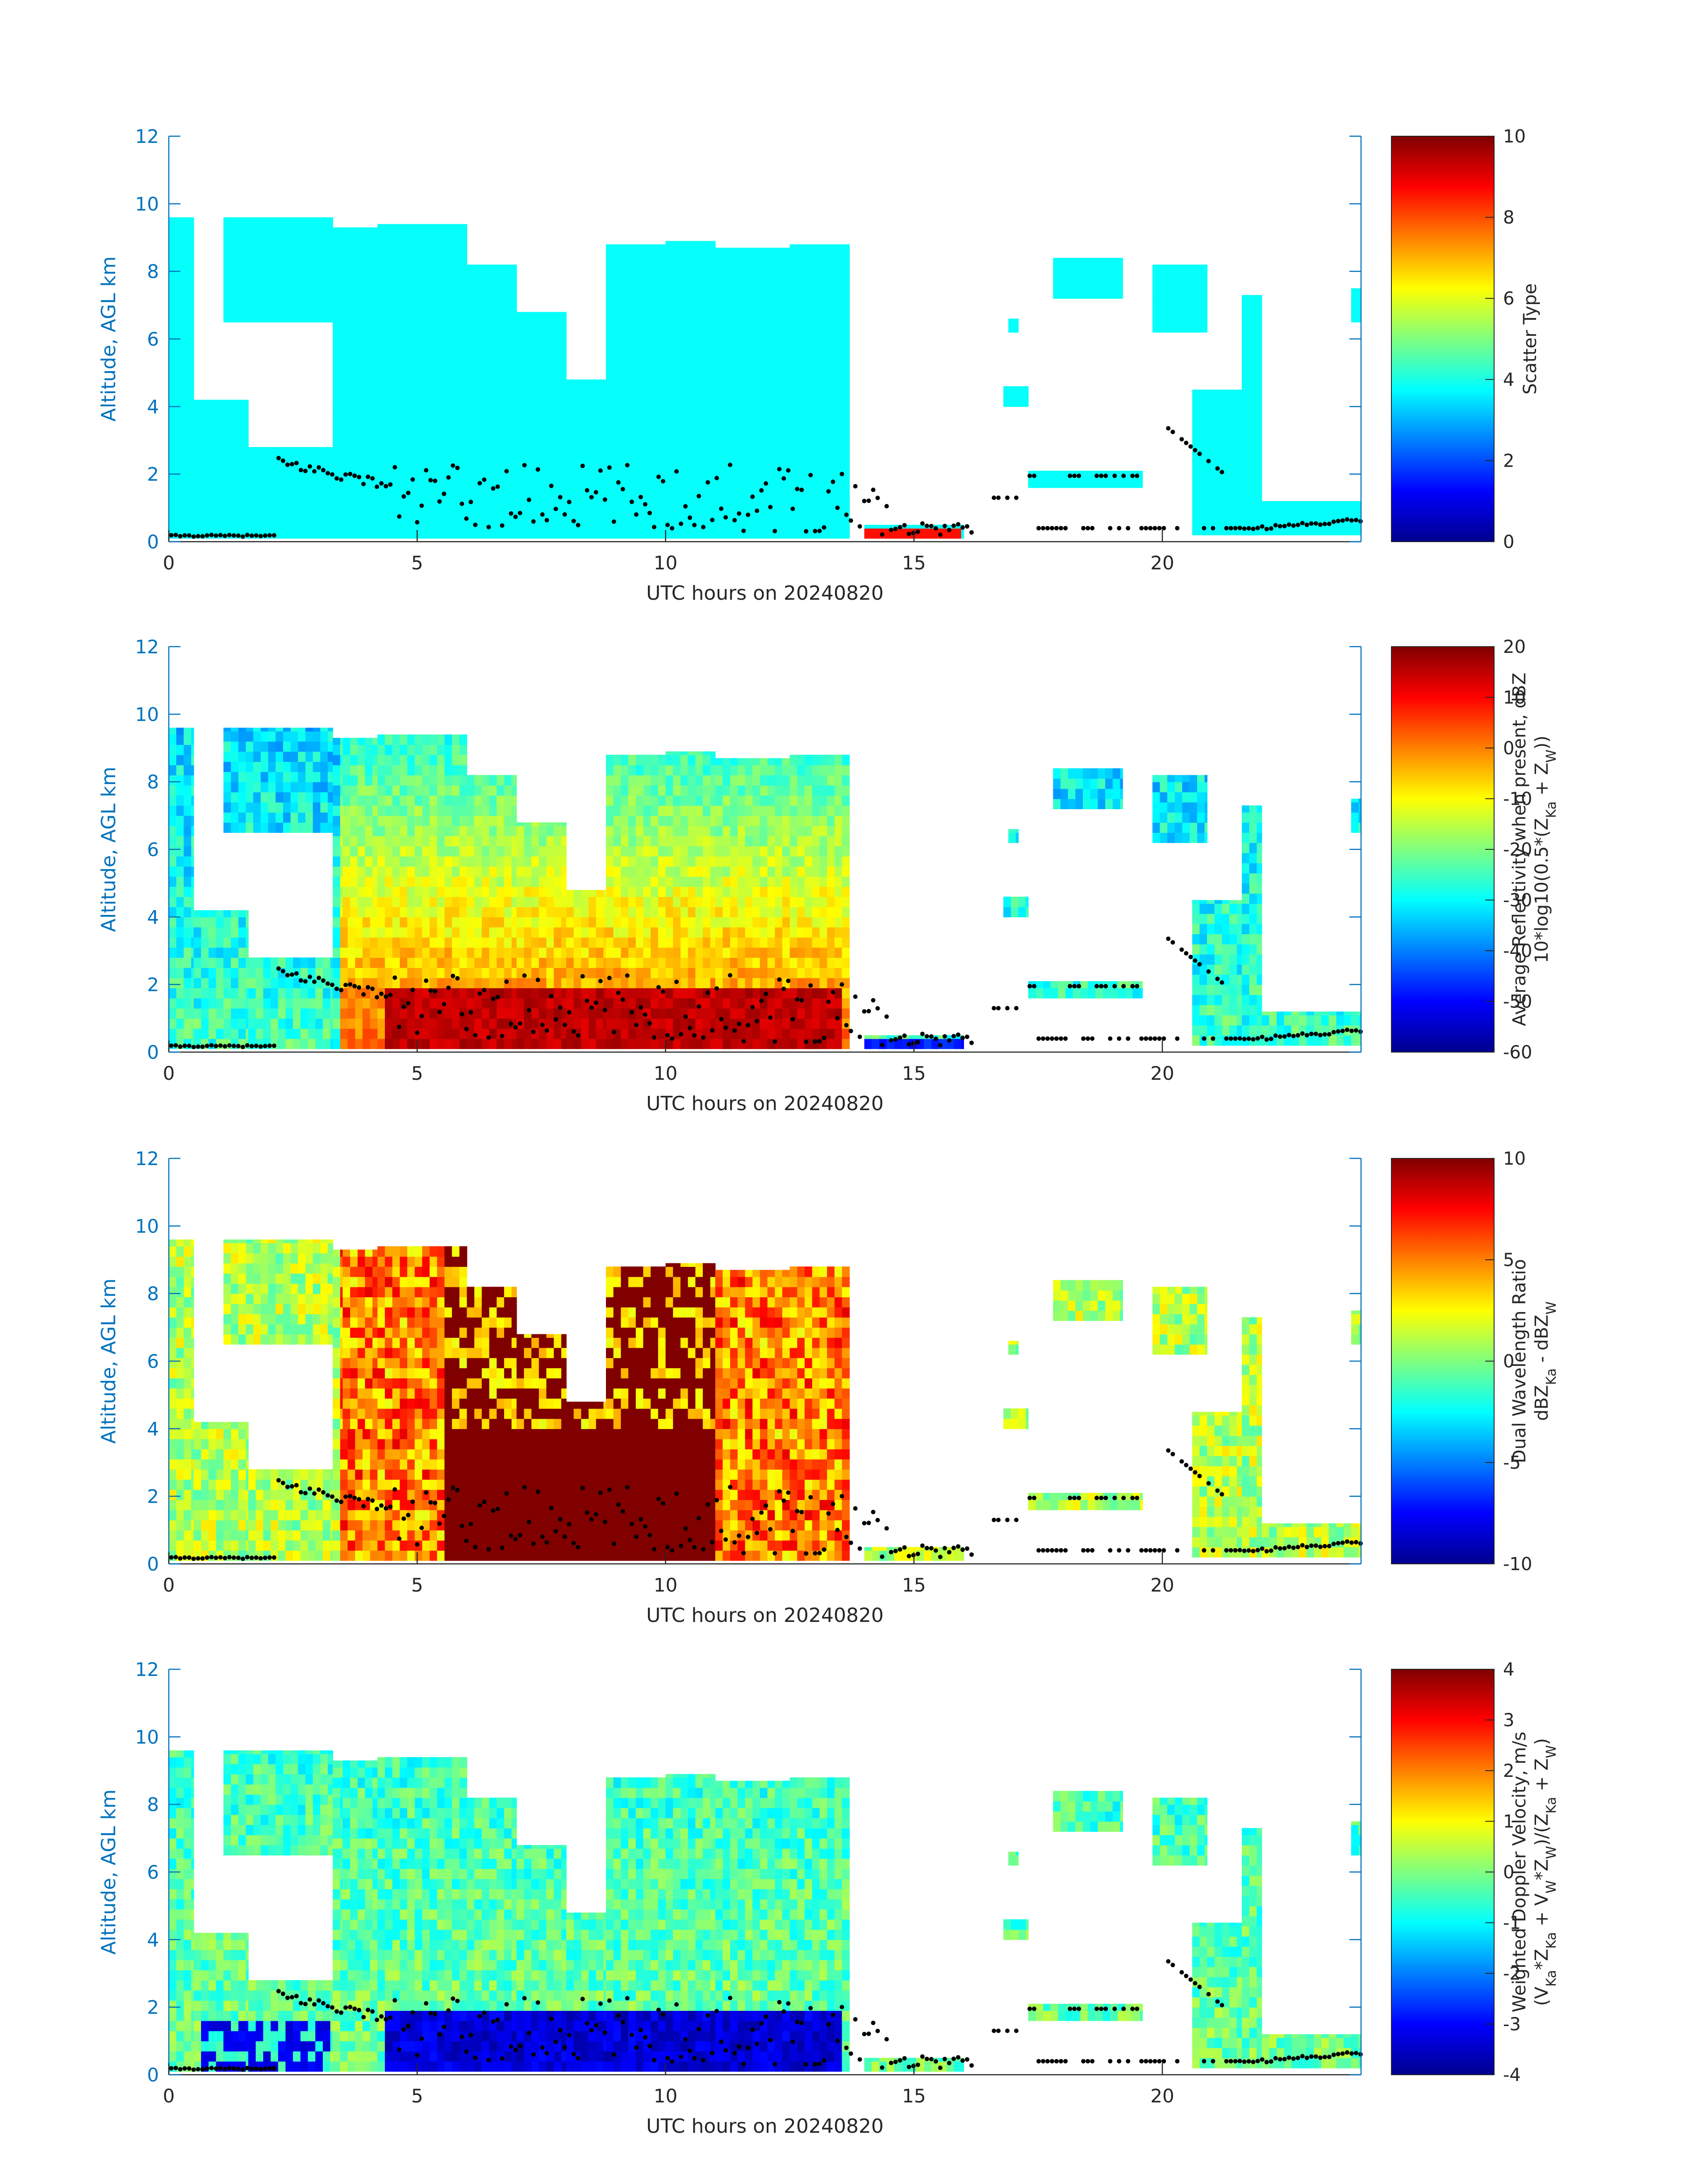 This screenshot has height=2177, width=1708. Describe the element at coordinates (914, 563) in the screenshot. I see `x-tick-label: 15` at that location.